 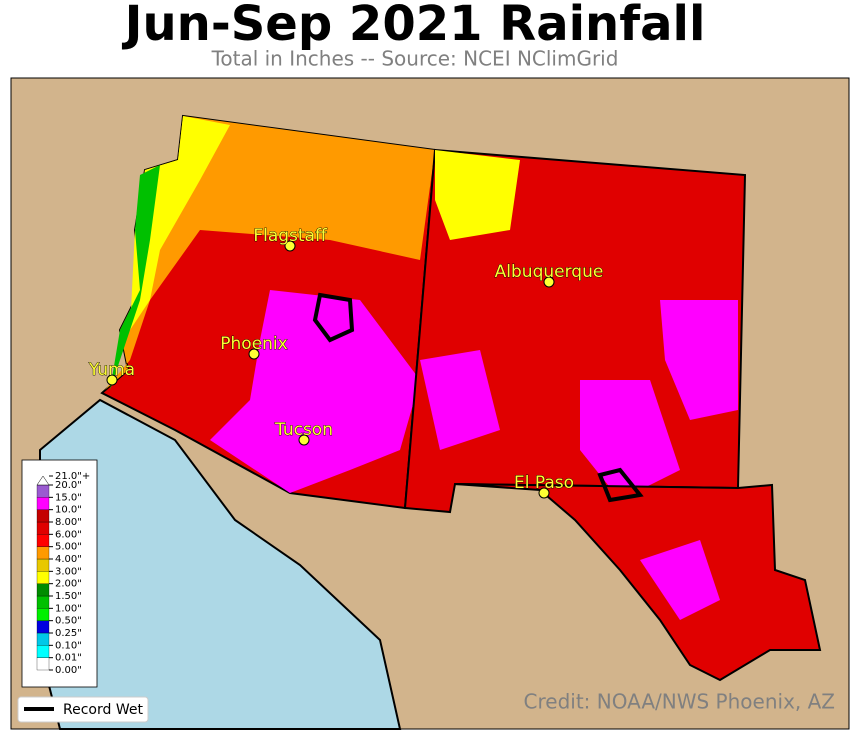 What do you see at coordinates (544, 483) in the screenshot?
I see `city-label: El Paso` at bounding box center [544, 483].